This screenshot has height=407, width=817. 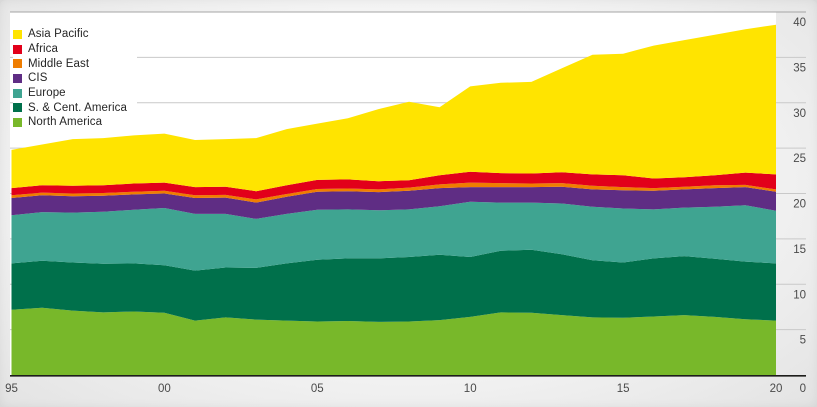 What do you see at coordinates (70, 93) in the screenshot?
I see `legend-item-europe: Europe` at bounding box center [70, 93].